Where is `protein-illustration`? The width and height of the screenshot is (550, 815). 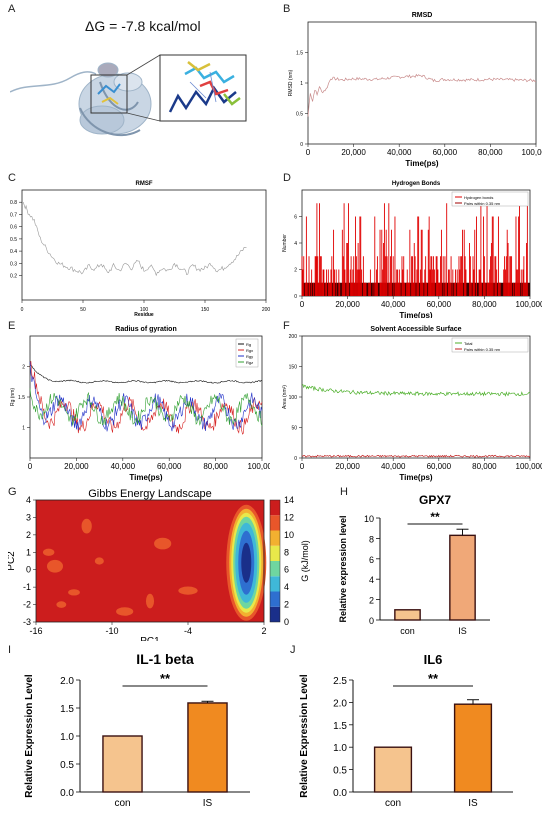 protein-illustration is located at coordinates (128, 95).